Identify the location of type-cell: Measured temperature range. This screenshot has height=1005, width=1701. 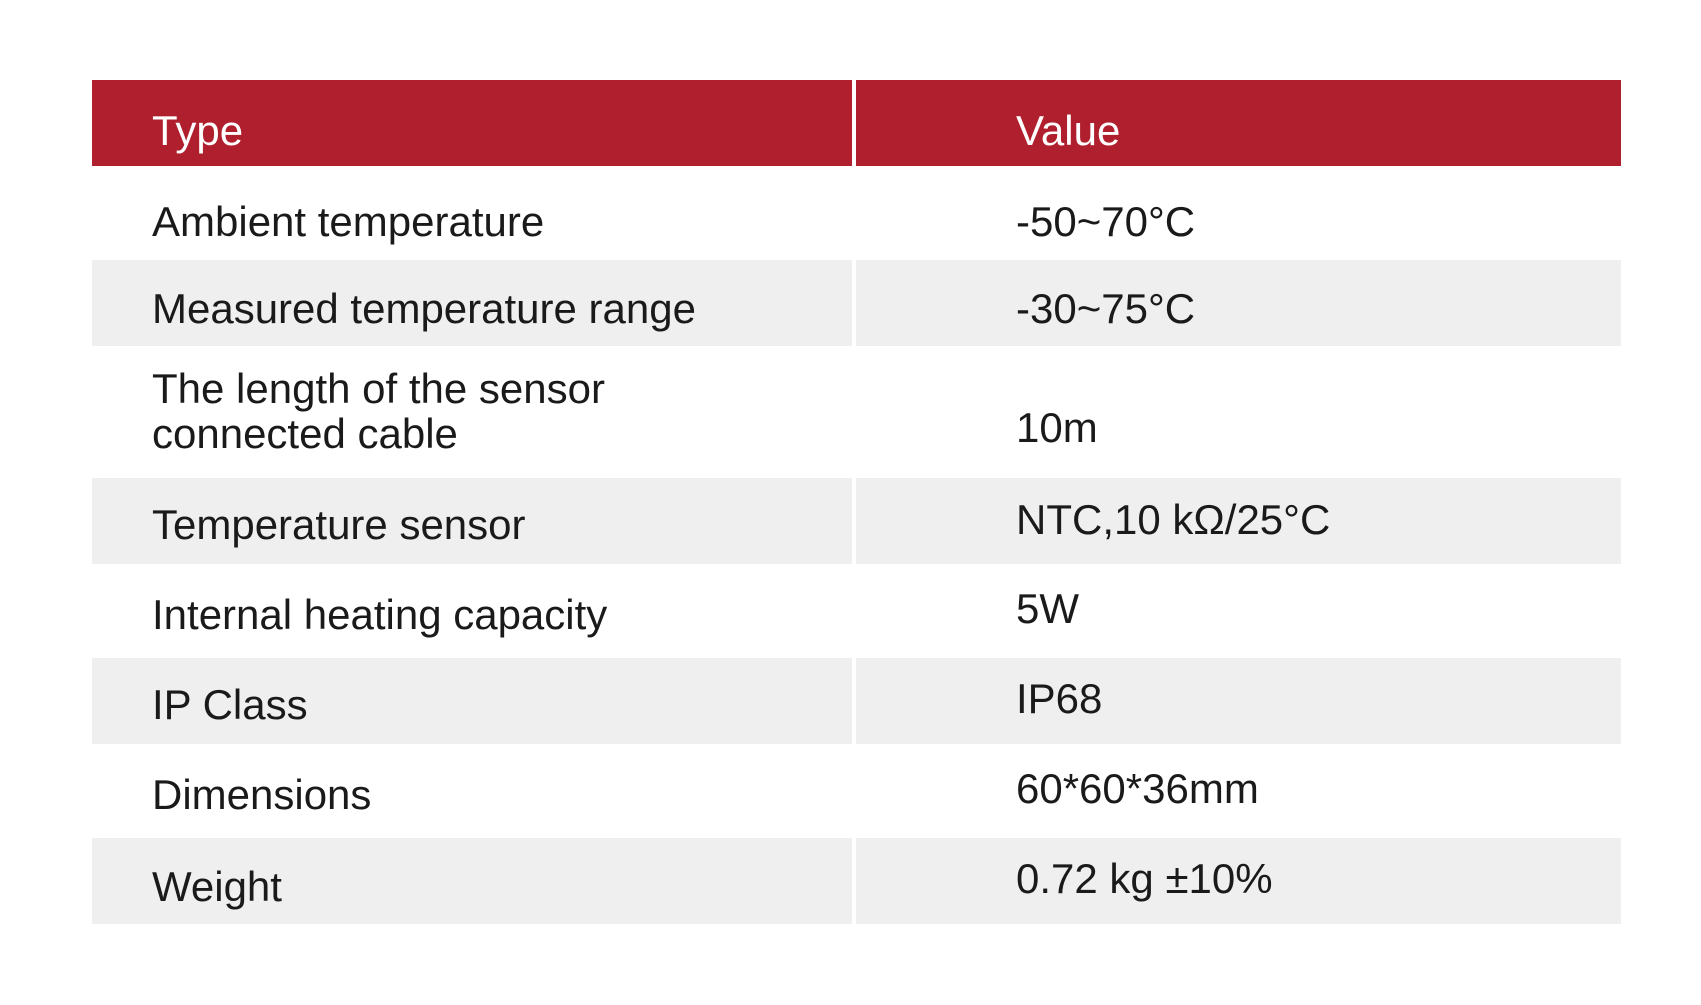
(472, 303).